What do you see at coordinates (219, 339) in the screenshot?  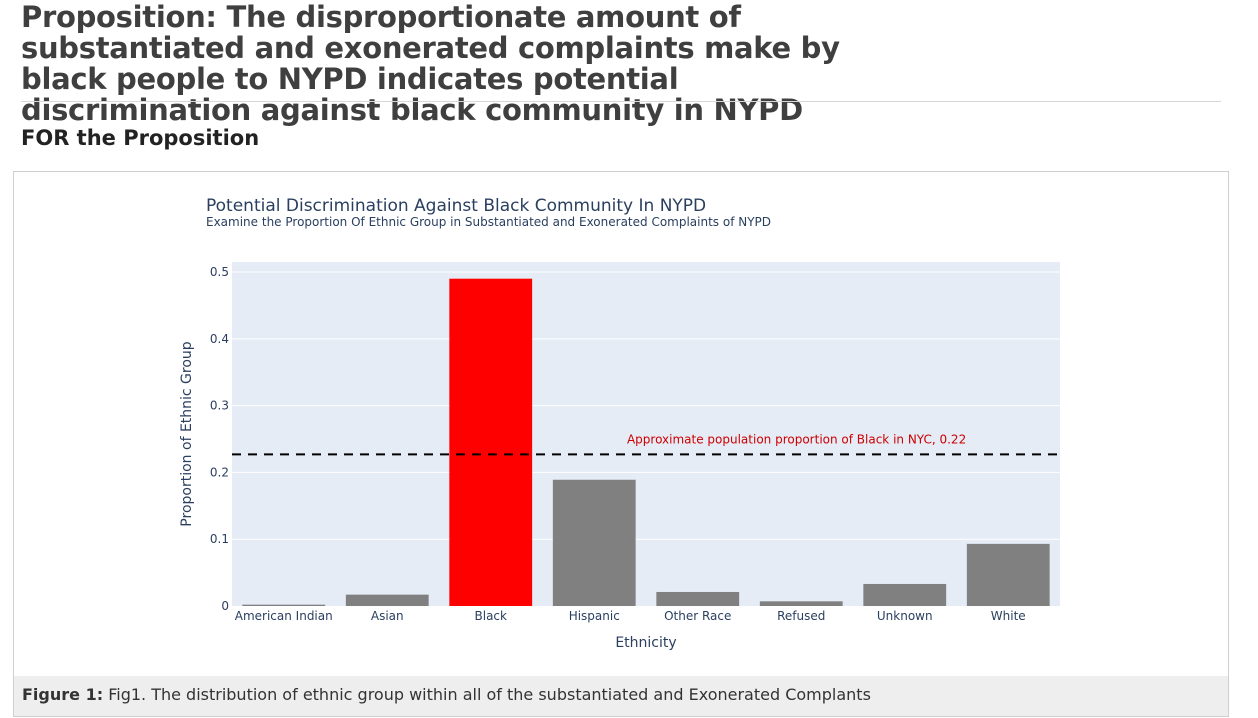 I see `y-tick-label: 0.4` at bounding box center [219, 339].